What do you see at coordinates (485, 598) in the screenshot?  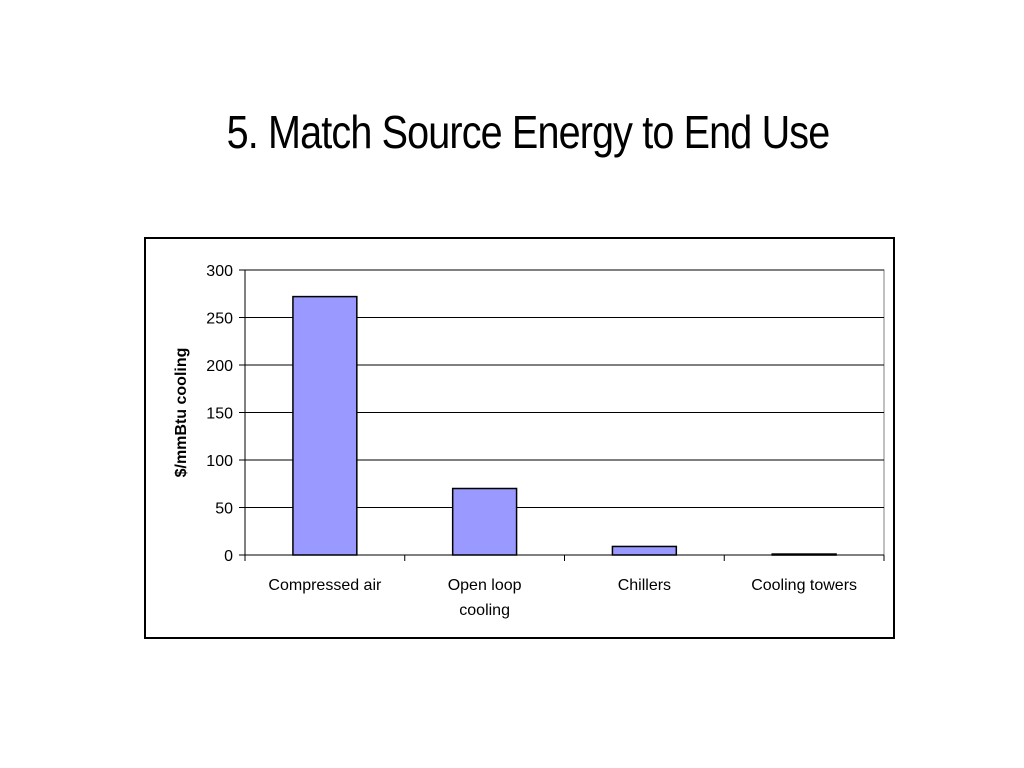 I see `category-label: Open loop cooling` at bounding box center [485, 598].